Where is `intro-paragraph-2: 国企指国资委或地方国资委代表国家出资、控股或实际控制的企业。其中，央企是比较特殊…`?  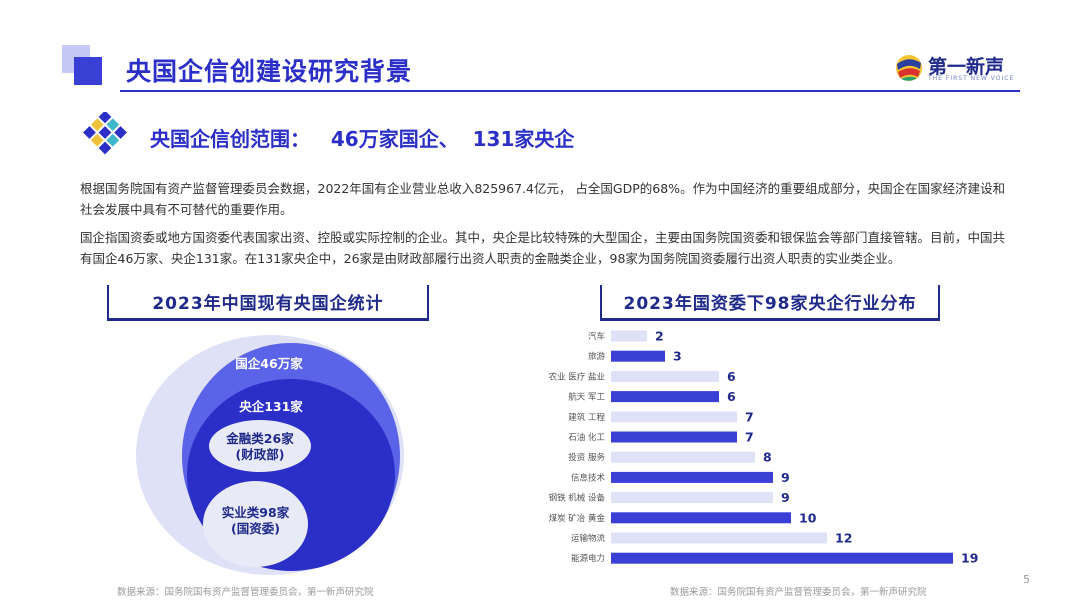
intro-paragraph-2: 国企指国资委或地方国资委代表国家出资、控股或实际控制的企业。其中，央企是比较特殊… is located at coordinates (543, 248).